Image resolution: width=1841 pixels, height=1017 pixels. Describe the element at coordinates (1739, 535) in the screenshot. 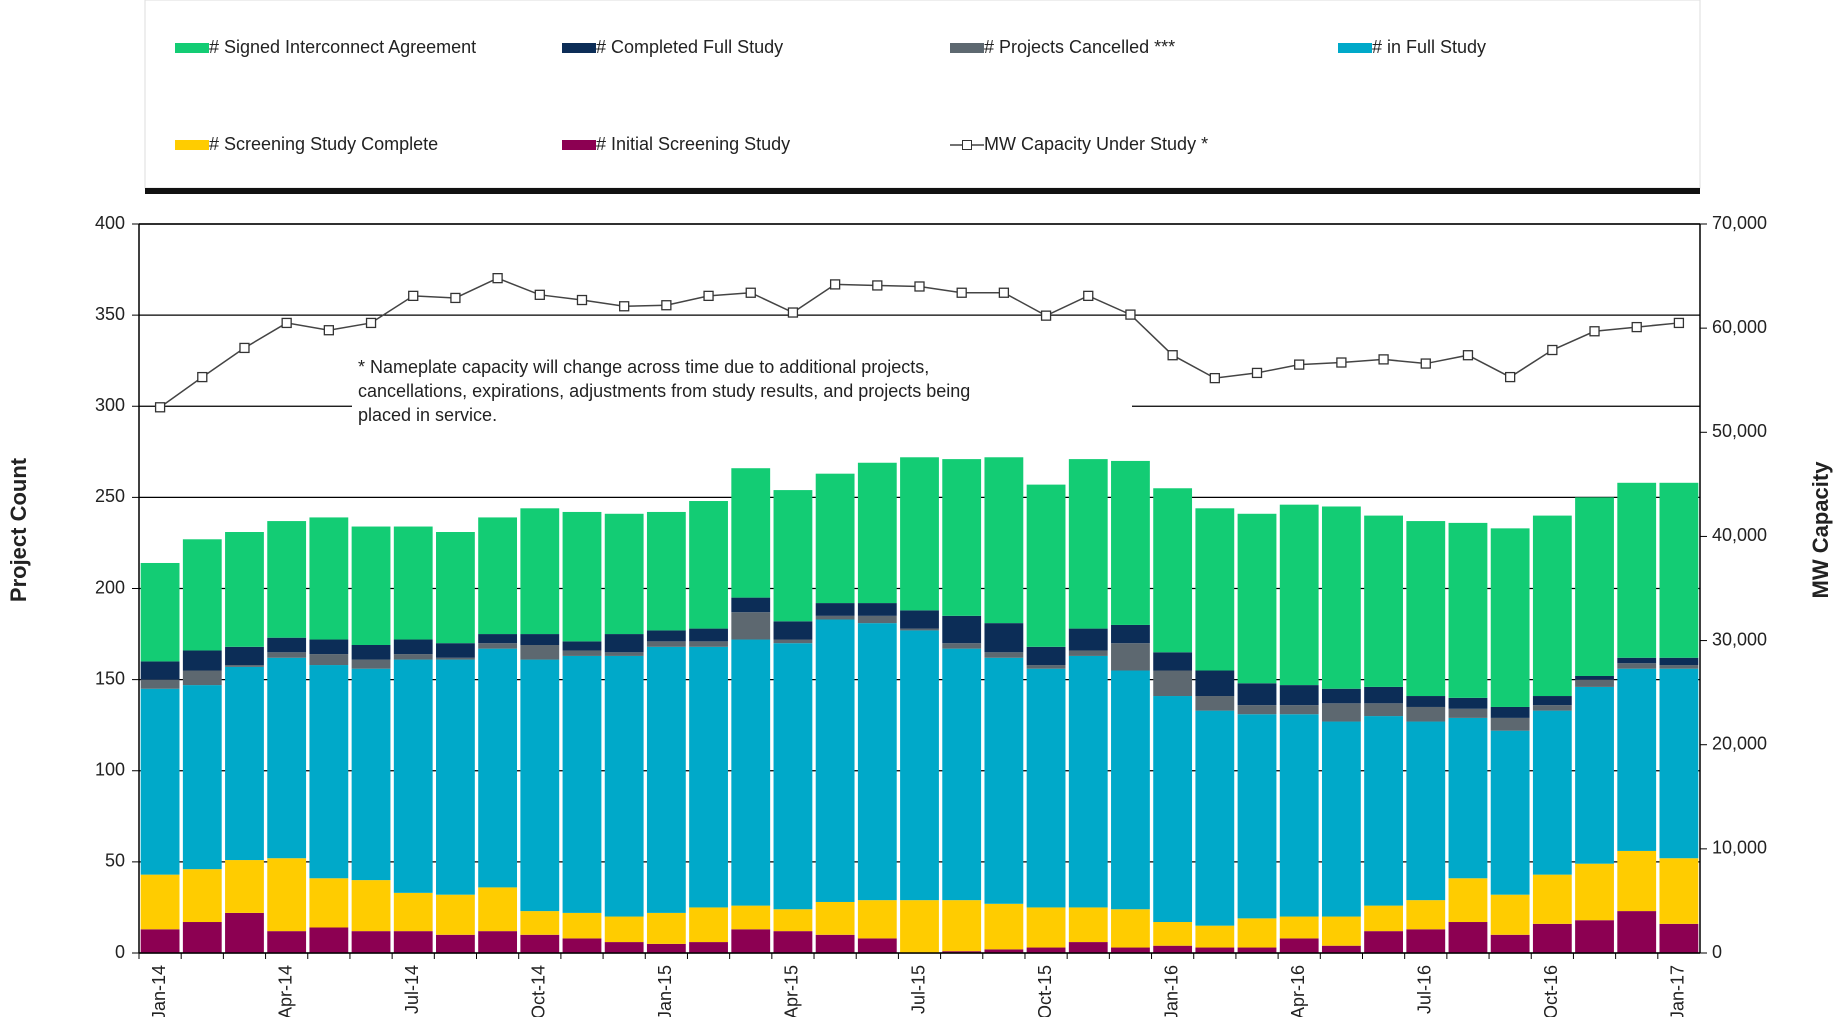

I see `y2-tick-label: 40,000` at that location.